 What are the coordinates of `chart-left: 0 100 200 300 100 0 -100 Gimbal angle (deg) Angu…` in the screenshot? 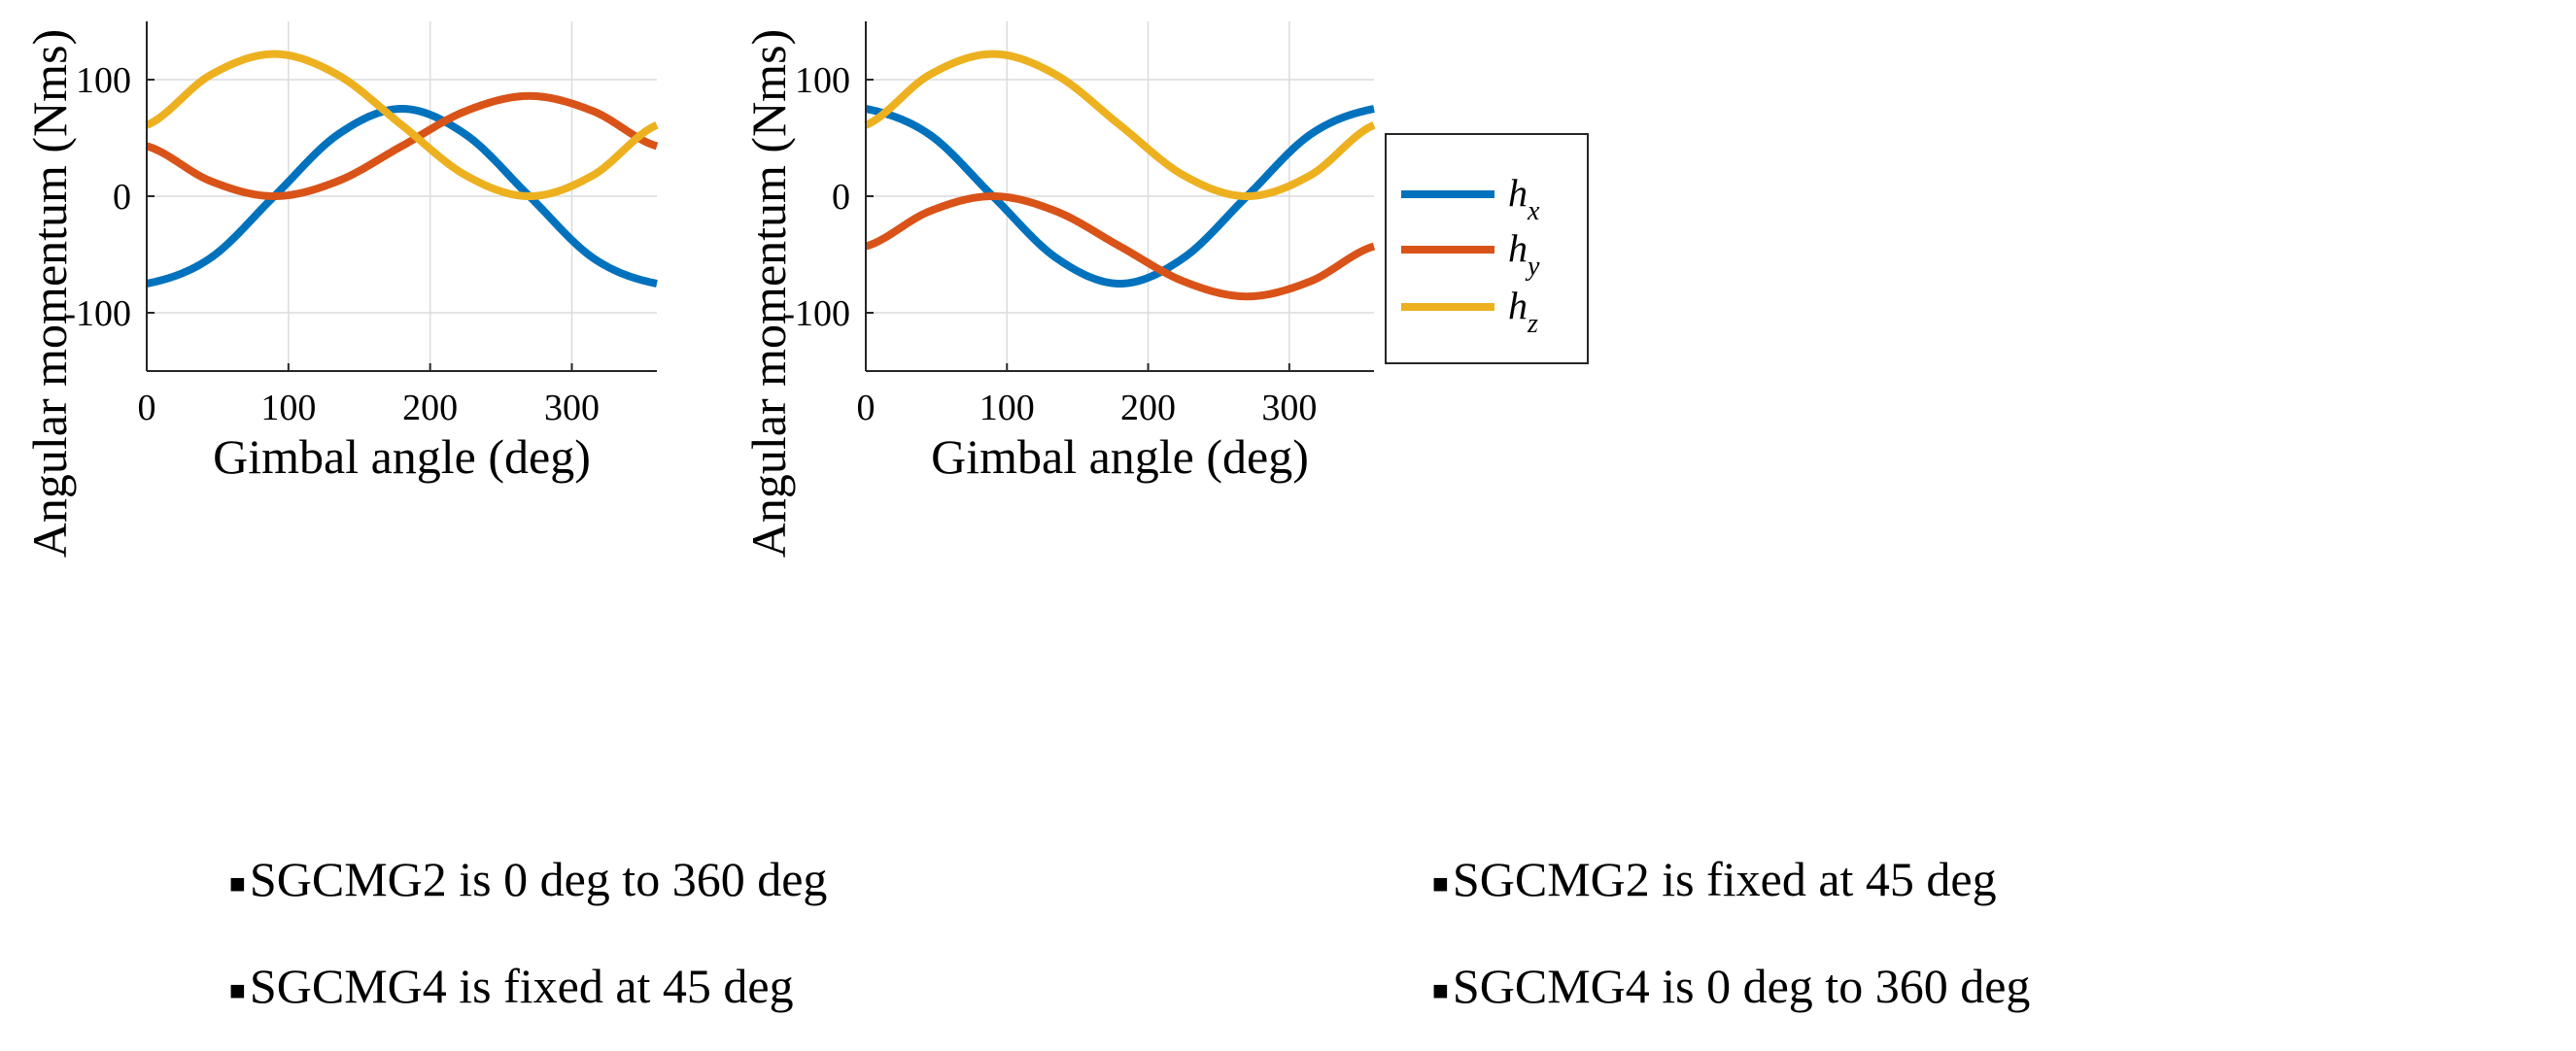 It's located at (341, 289).